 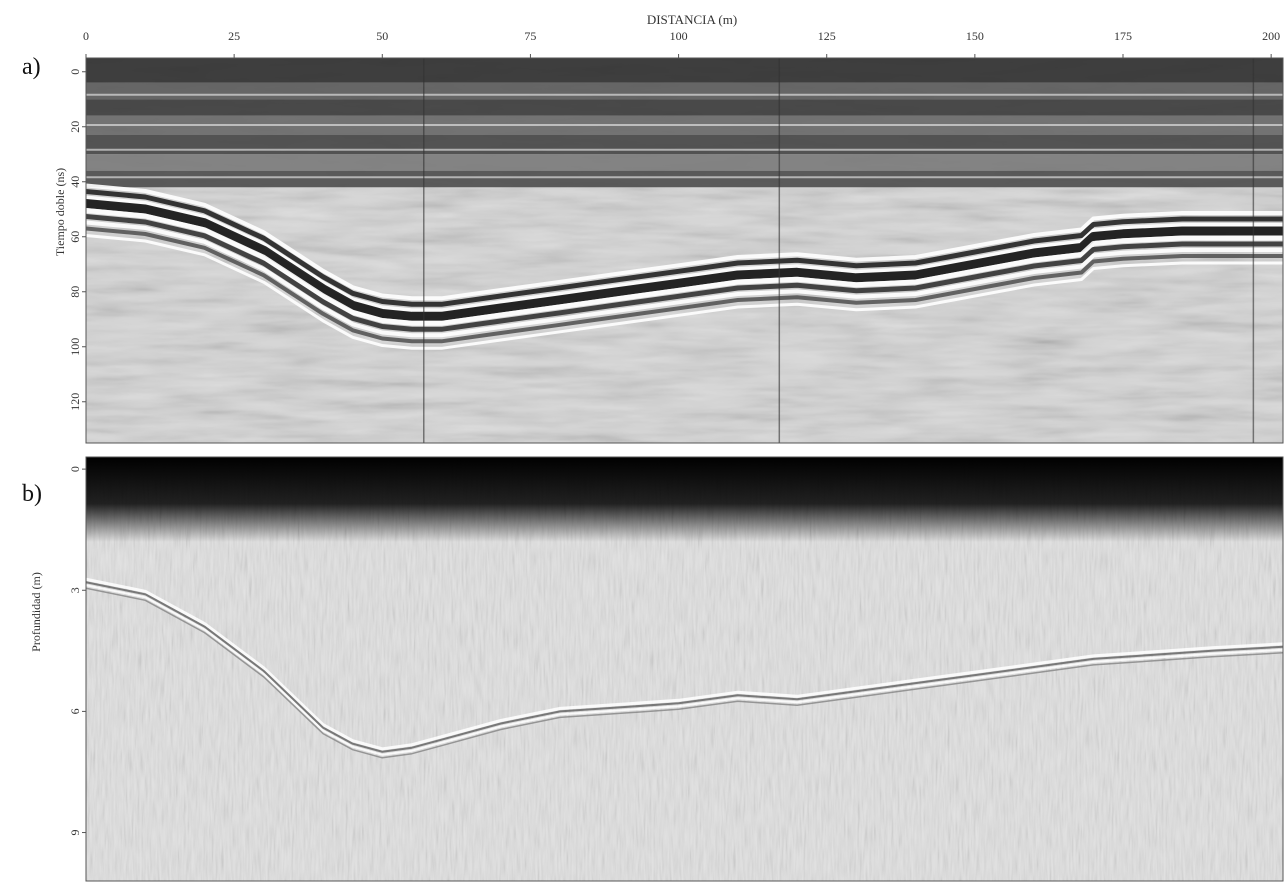 I want to click on panel-b-y-tick-label-0: 0, so click(x=75, y=469).